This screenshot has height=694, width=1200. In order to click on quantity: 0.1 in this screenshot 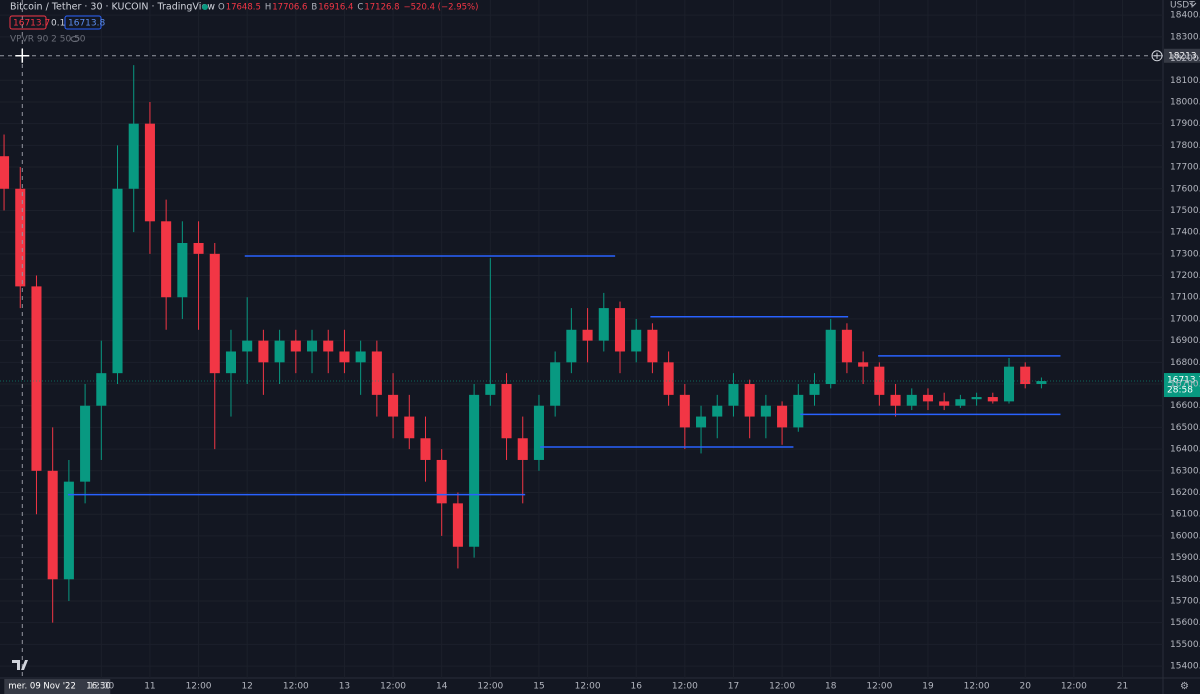, I will do `click(58, 24)`.